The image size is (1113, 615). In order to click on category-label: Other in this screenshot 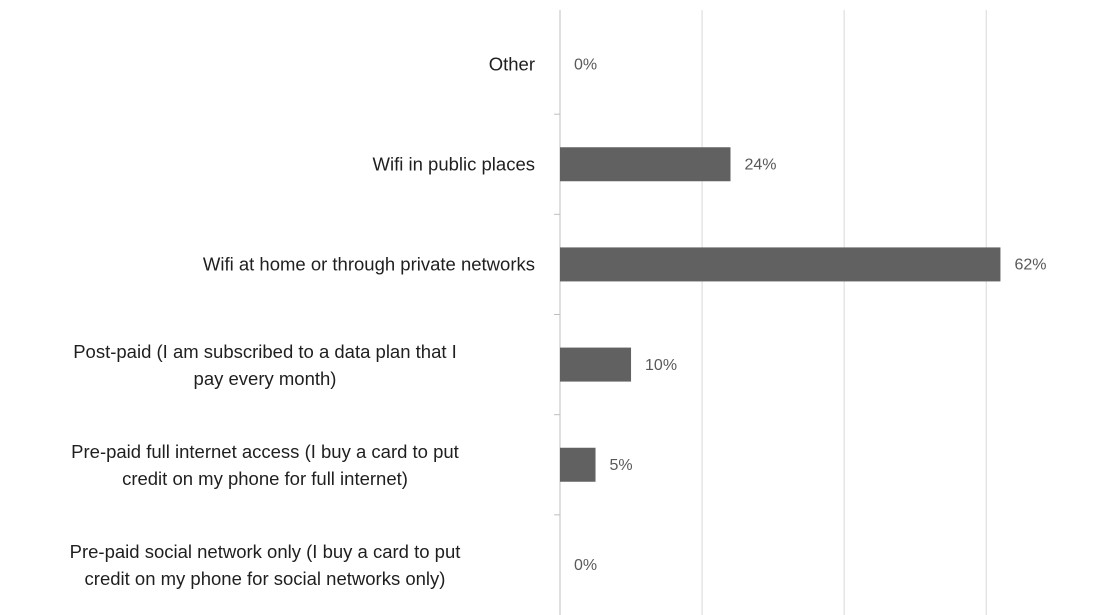, I will do `click(511, 64)`.